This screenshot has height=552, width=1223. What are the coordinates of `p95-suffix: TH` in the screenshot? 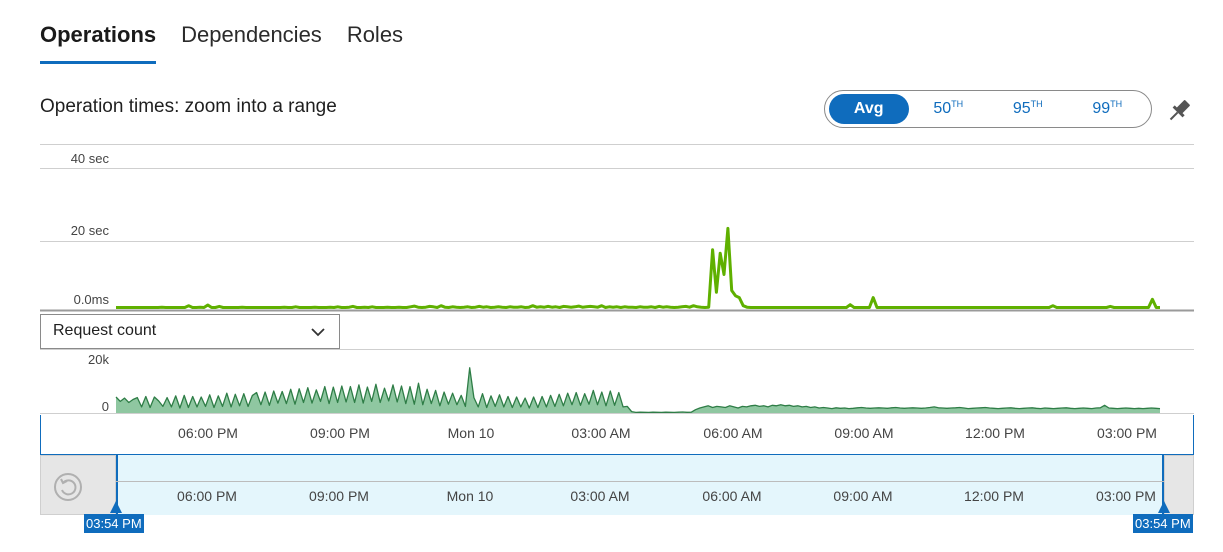 It's located at (1036, 104).